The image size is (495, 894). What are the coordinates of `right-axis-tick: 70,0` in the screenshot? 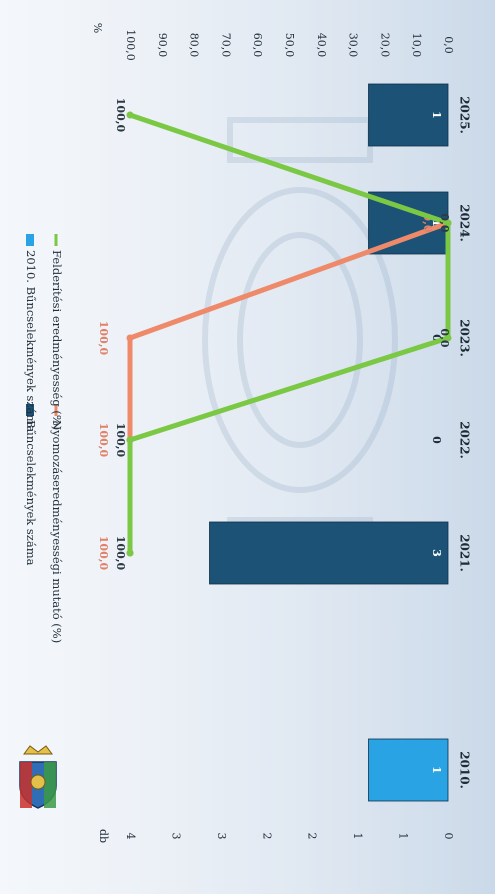 It's located at (225, 45).